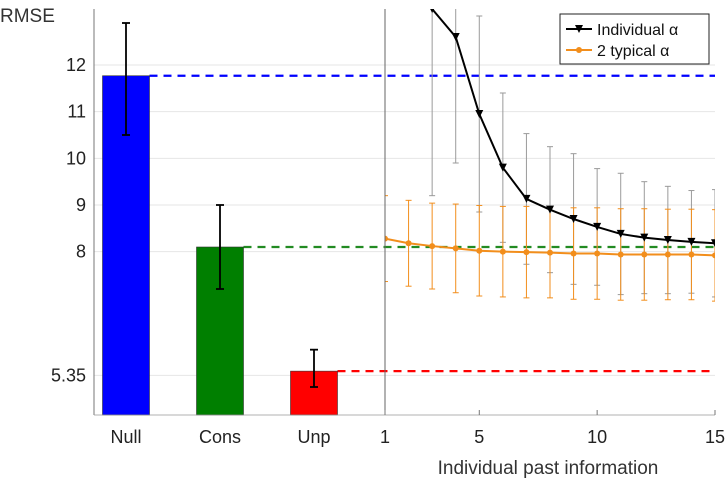  What do you see at coordinates (633, 51) in the screenshot?
I see `legend-label: 2 typical α` at bounding box center [633, 51].